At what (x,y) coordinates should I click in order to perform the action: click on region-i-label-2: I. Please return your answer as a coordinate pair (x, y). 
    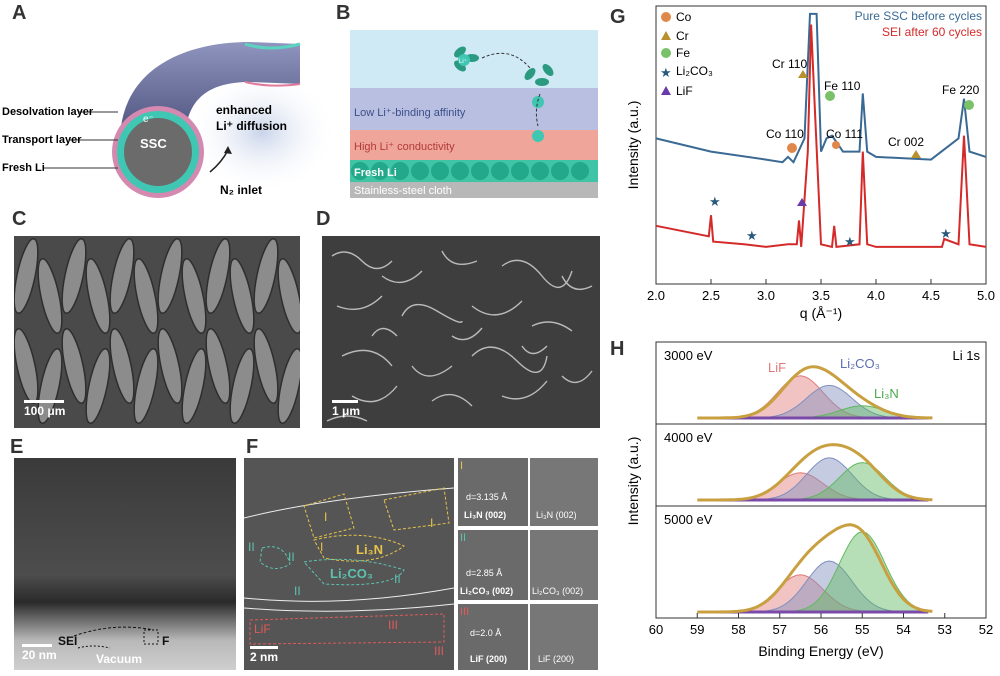
    Looking at the image, I should click on (432, 523).